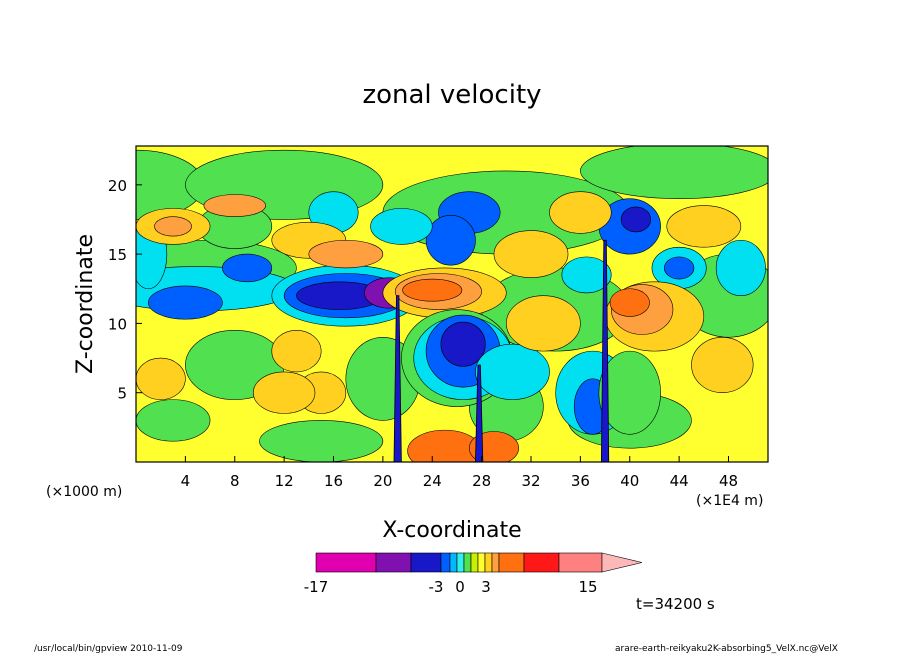 The width and height of the screenshot is (904, 654). What do you see at coordinates (451, 587) in the screenshot?
I see `colorbar-ticks: -17 -3 0 3 15` at bounding box center [451, 587].